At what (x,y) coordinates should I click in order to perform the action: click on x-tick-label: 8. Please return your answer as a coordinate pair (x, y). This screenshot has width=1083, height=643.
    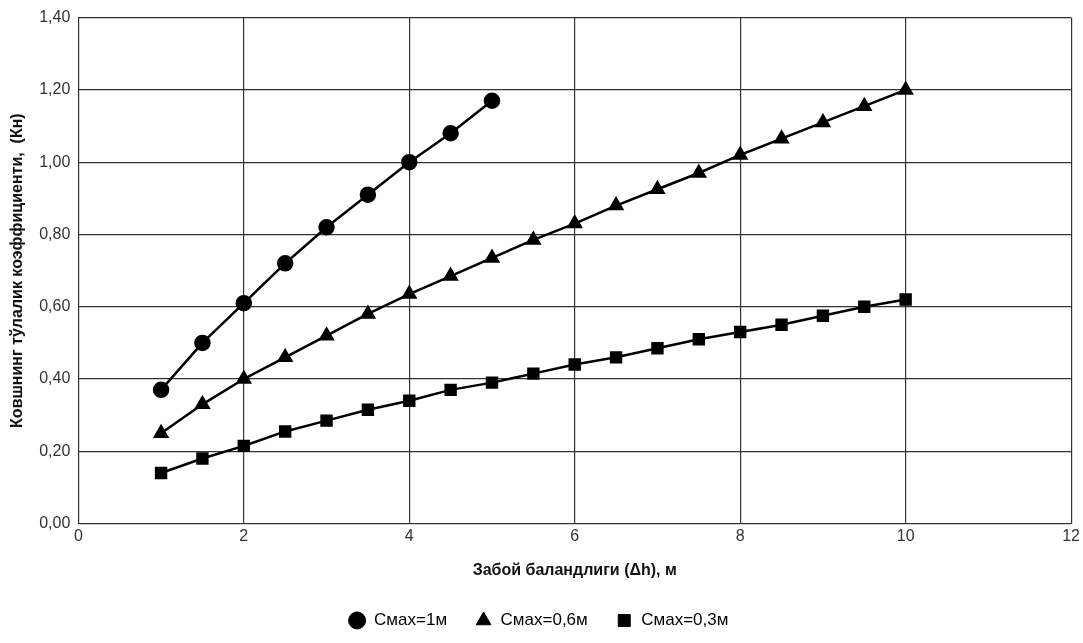
    Looking at the image, I should click on (740, 535).